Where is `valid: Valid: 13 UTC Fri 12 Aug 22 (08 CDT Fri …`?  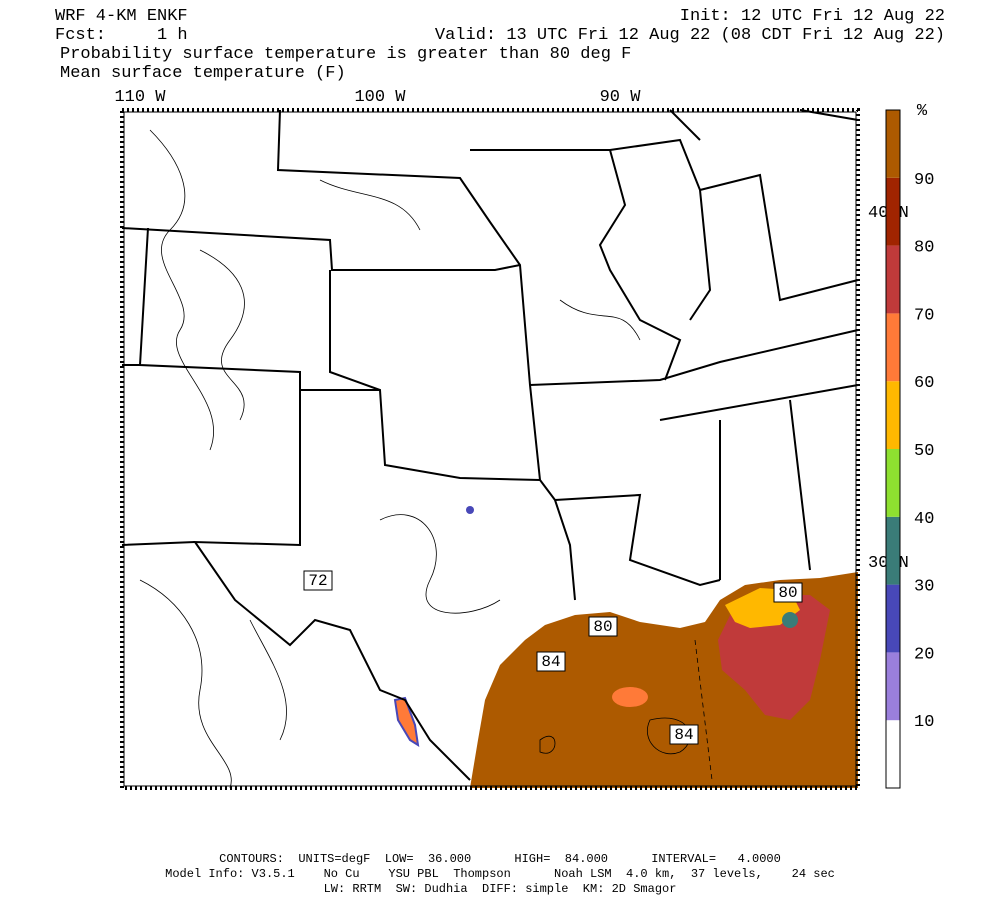 valid: Valid: 13 UTC Fri 12 Aug 22 (08 CDT Fri … is located at coordinates (690, 35).